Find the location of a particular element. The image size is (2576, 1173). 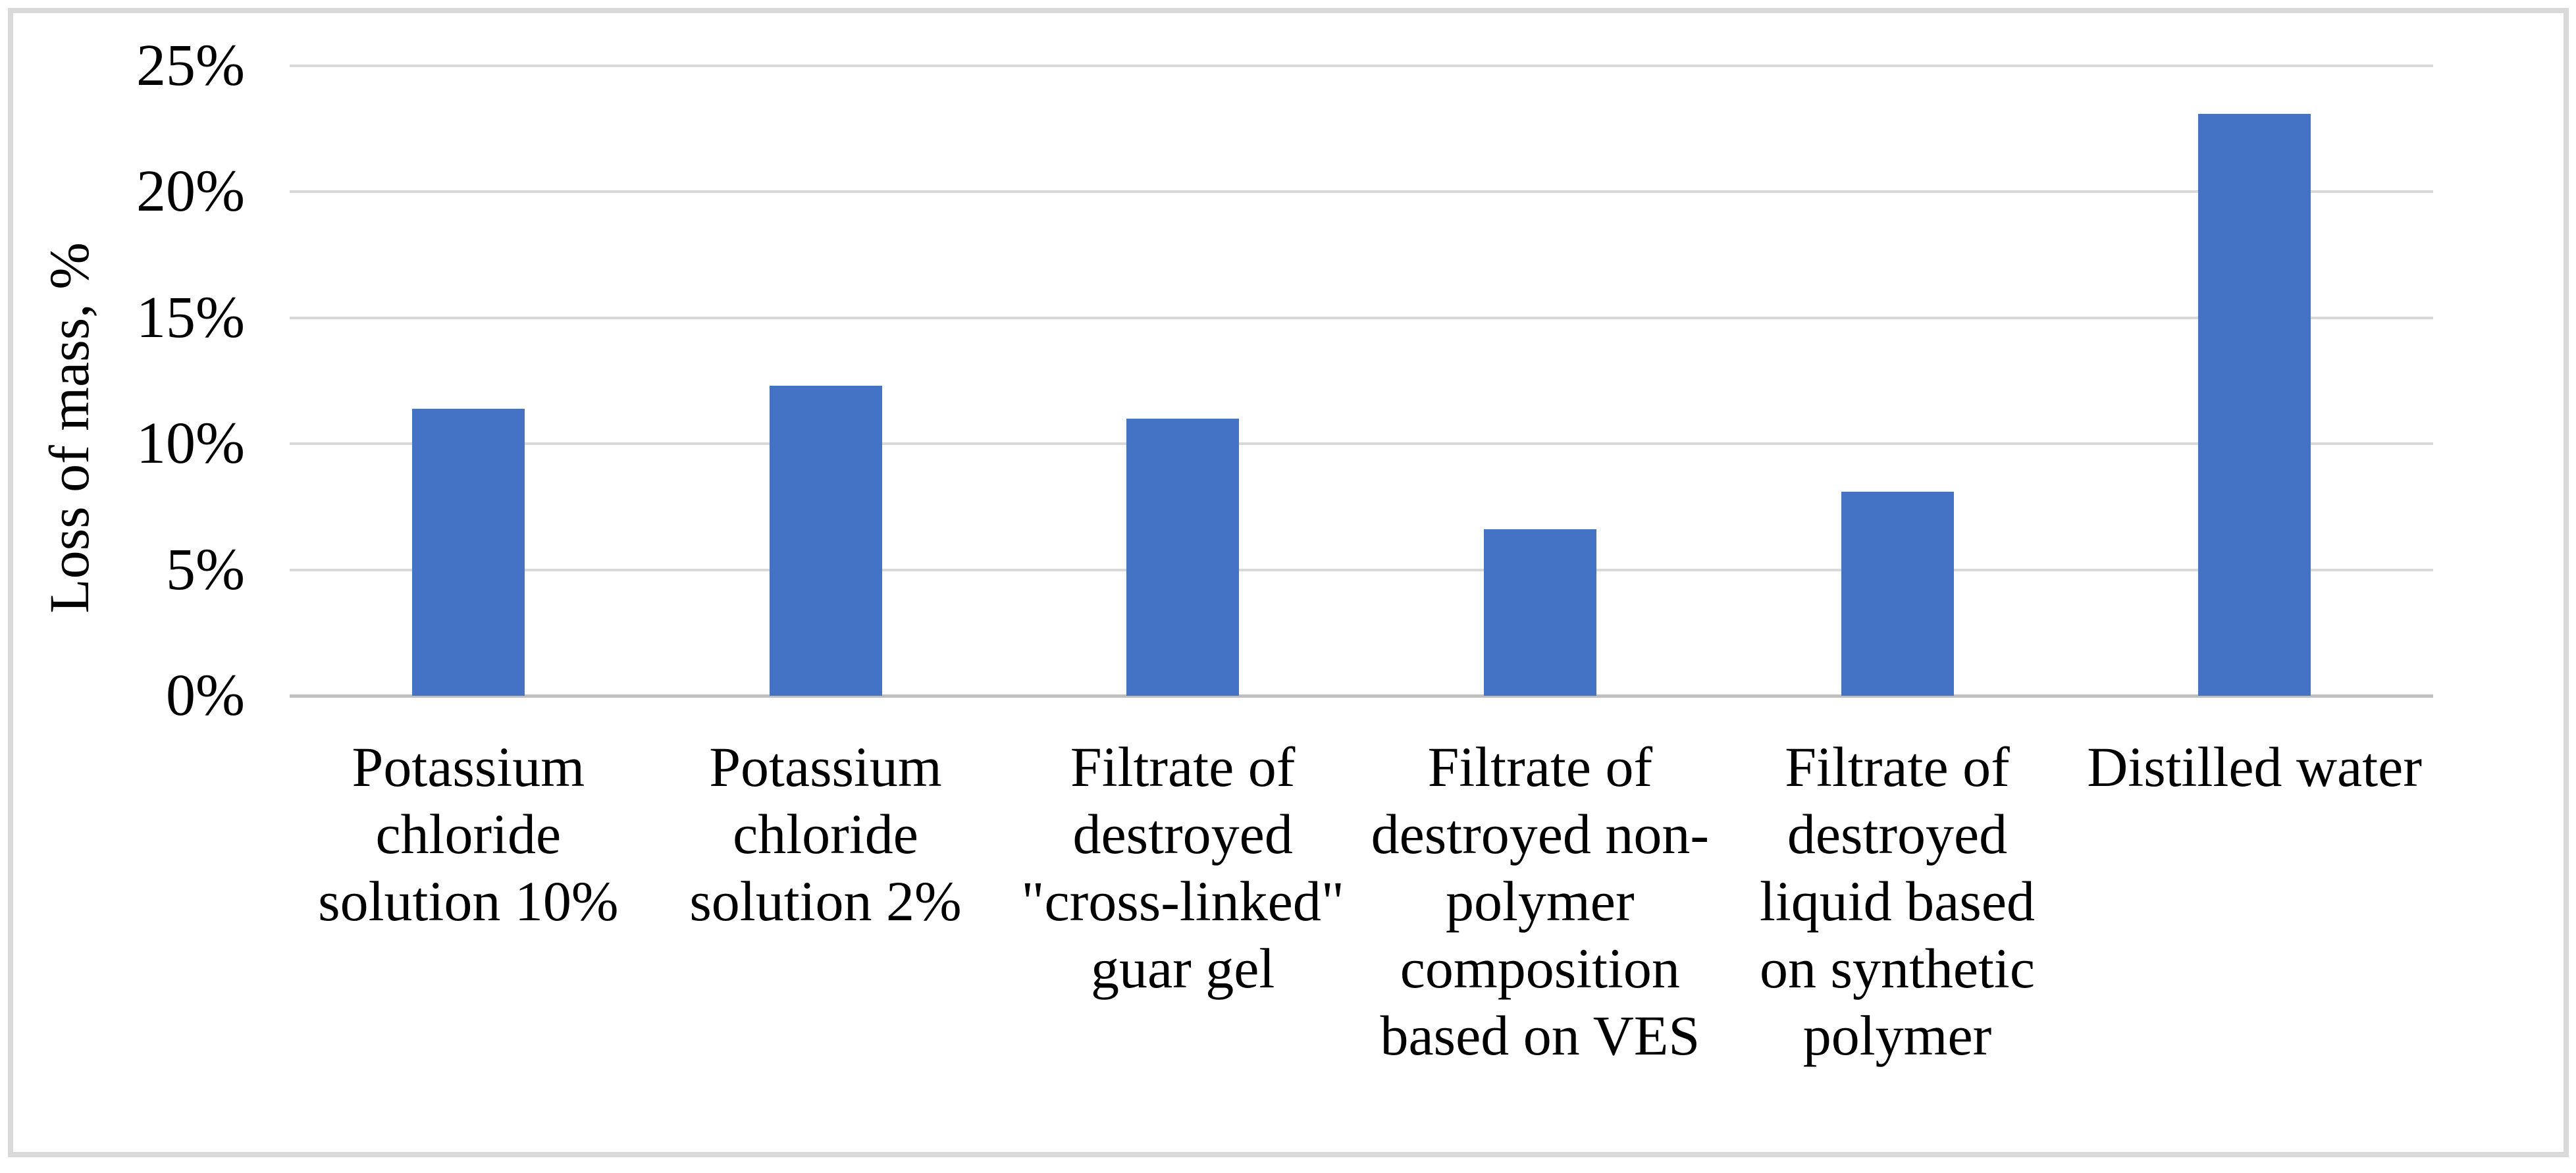

x-category-label: Potassium chloride solution 2% is located at coordinates (825, 834).